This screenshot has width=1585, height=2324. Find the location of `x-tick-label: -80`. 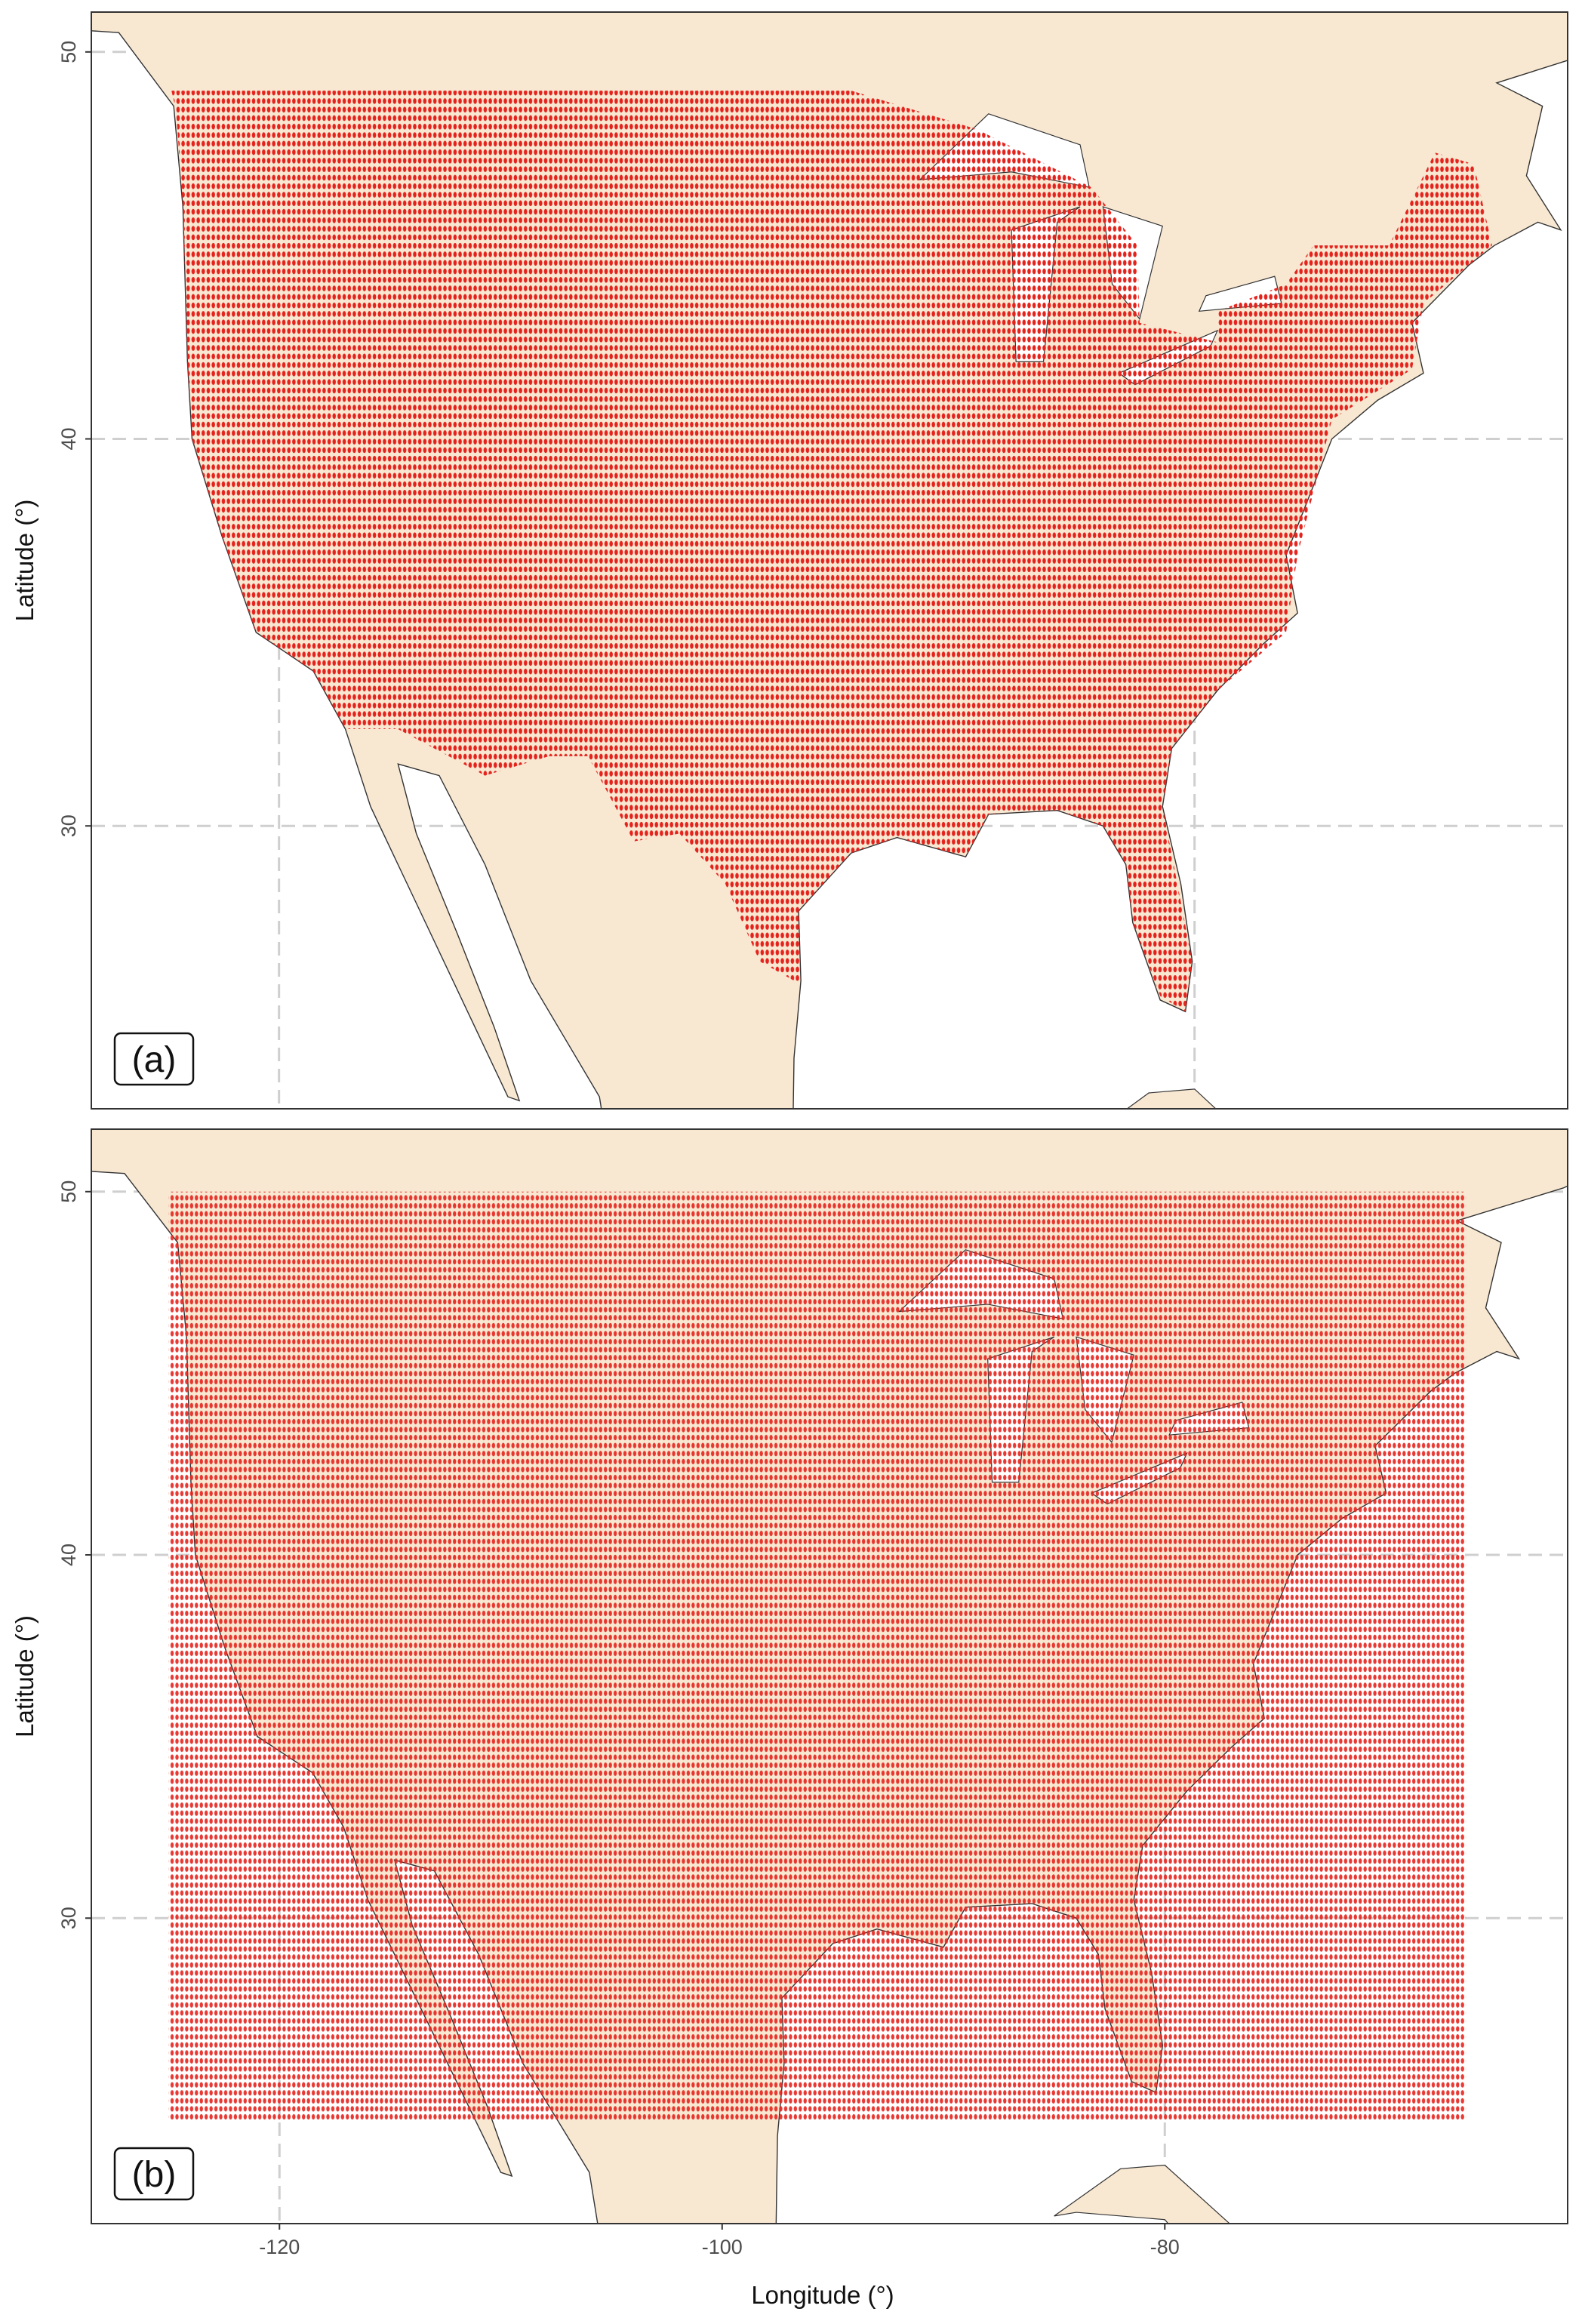

x-tick-label: -80 is located at coordinates (1165, 2247).